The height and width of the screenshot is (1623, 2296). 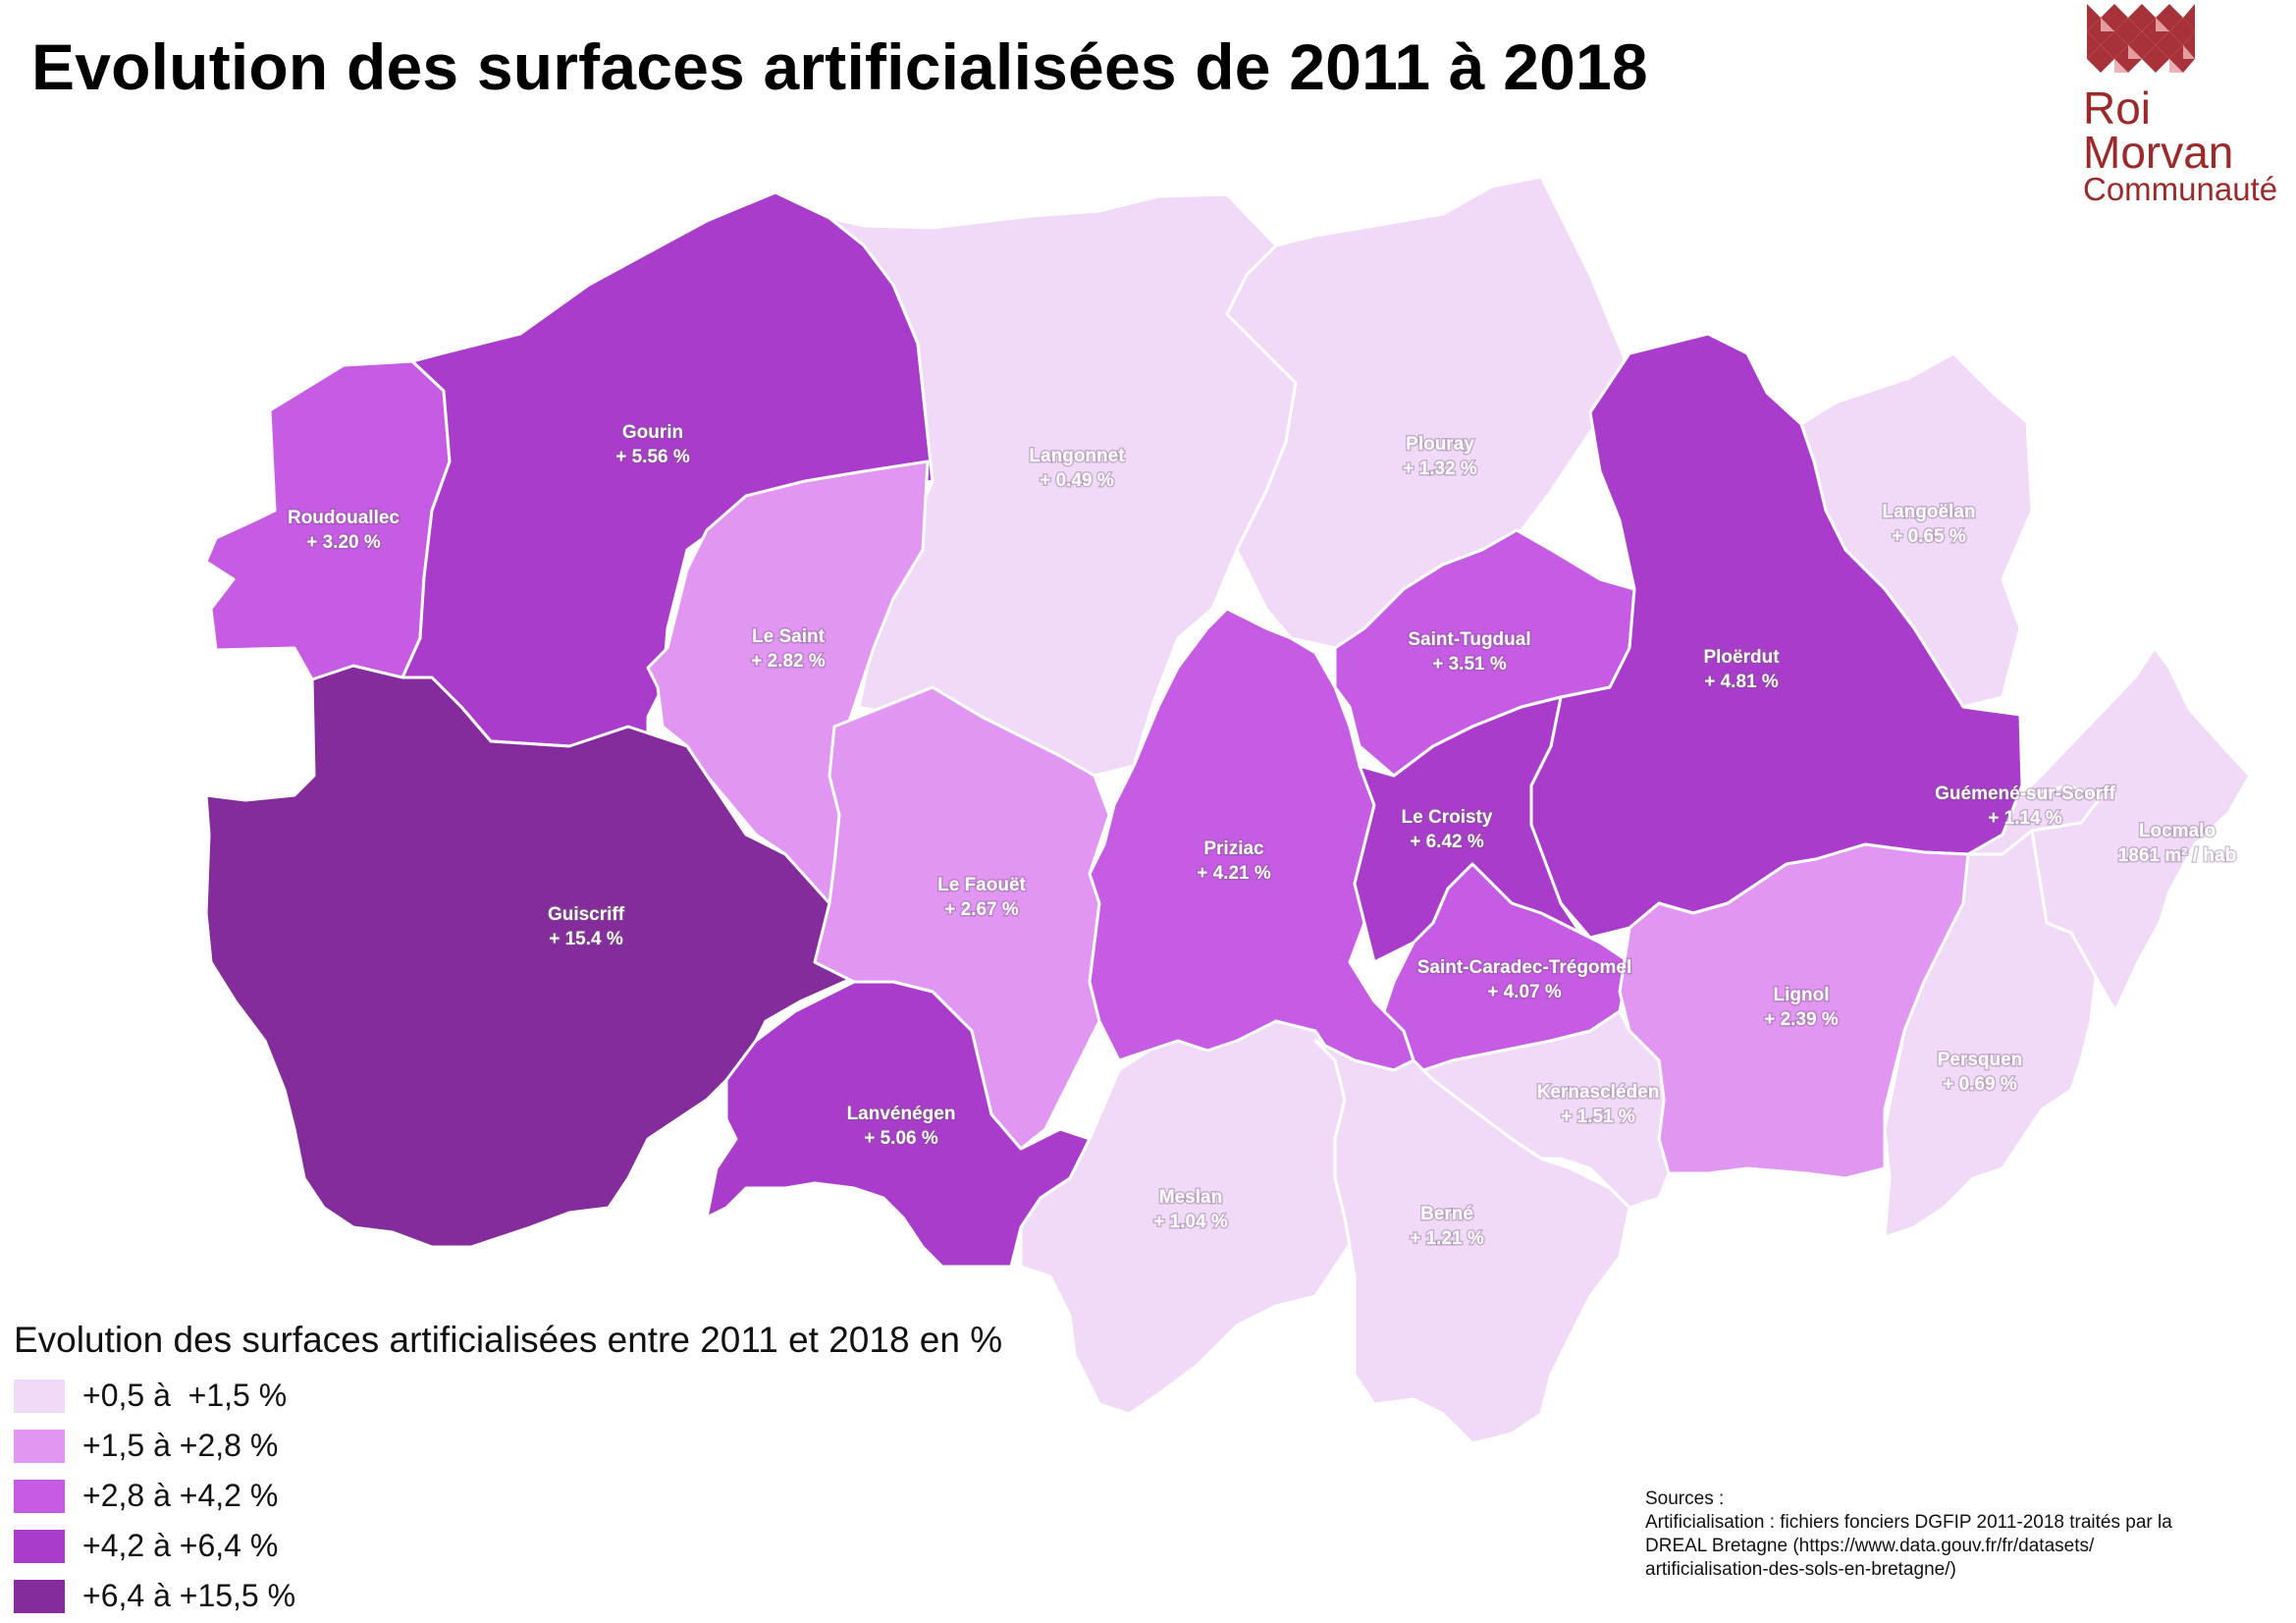 What do you see at coordinates (1447, 842) in the screenshot?
I see `label-le-croisty-value: + 6.42 %` at bounding box center [1447, 842].